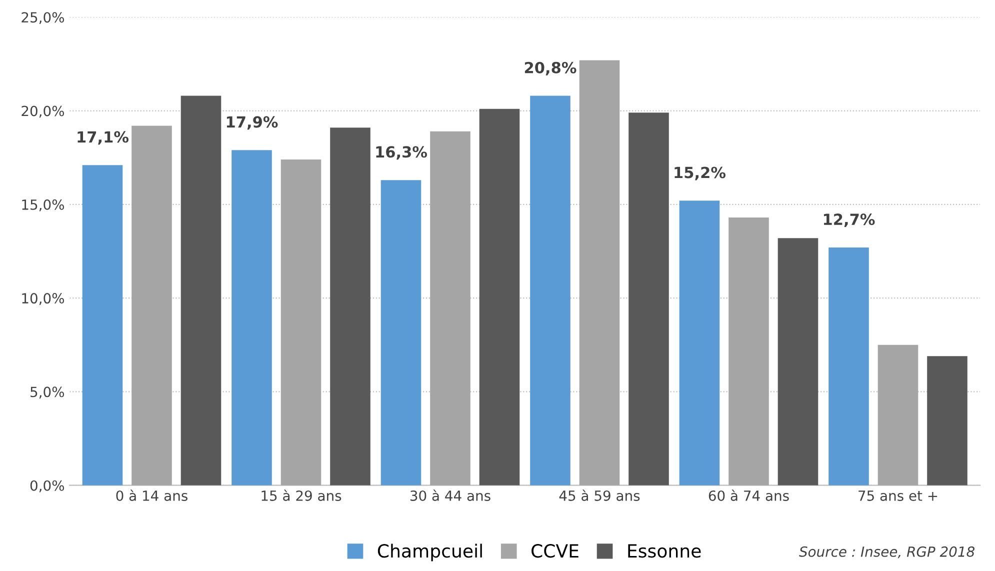 Image resolution: width=995 pixels, height=571 pixels. I want to click on data-label: 12,7%, so click(849, 221).